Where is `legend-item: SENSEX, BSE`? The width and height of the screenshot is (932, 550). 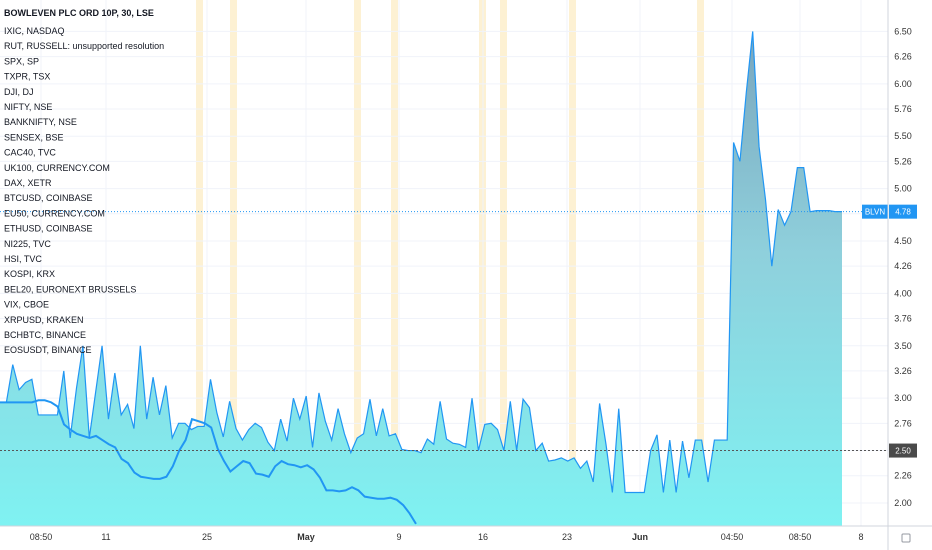
legend-item: SENSEX, BSE is located at coordinates (34, 137).